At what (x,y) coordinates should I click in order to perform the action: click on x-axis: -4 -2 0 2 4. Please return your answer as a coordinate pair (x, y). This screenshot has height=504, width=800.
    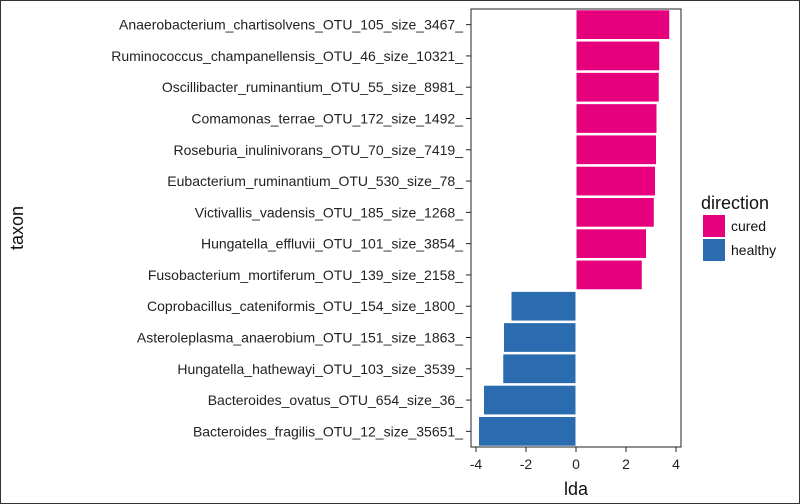
    Looking at the image, I should click on (575, 459).